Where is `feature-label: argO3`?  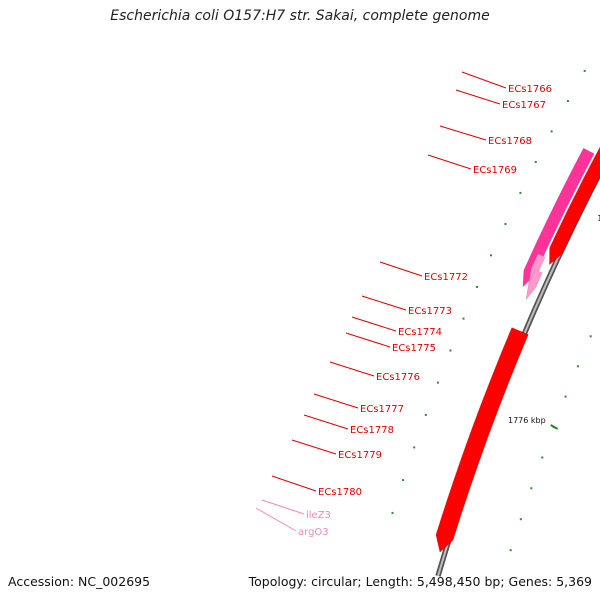 feature-label: argO3 is located at coordinates (313, 532).